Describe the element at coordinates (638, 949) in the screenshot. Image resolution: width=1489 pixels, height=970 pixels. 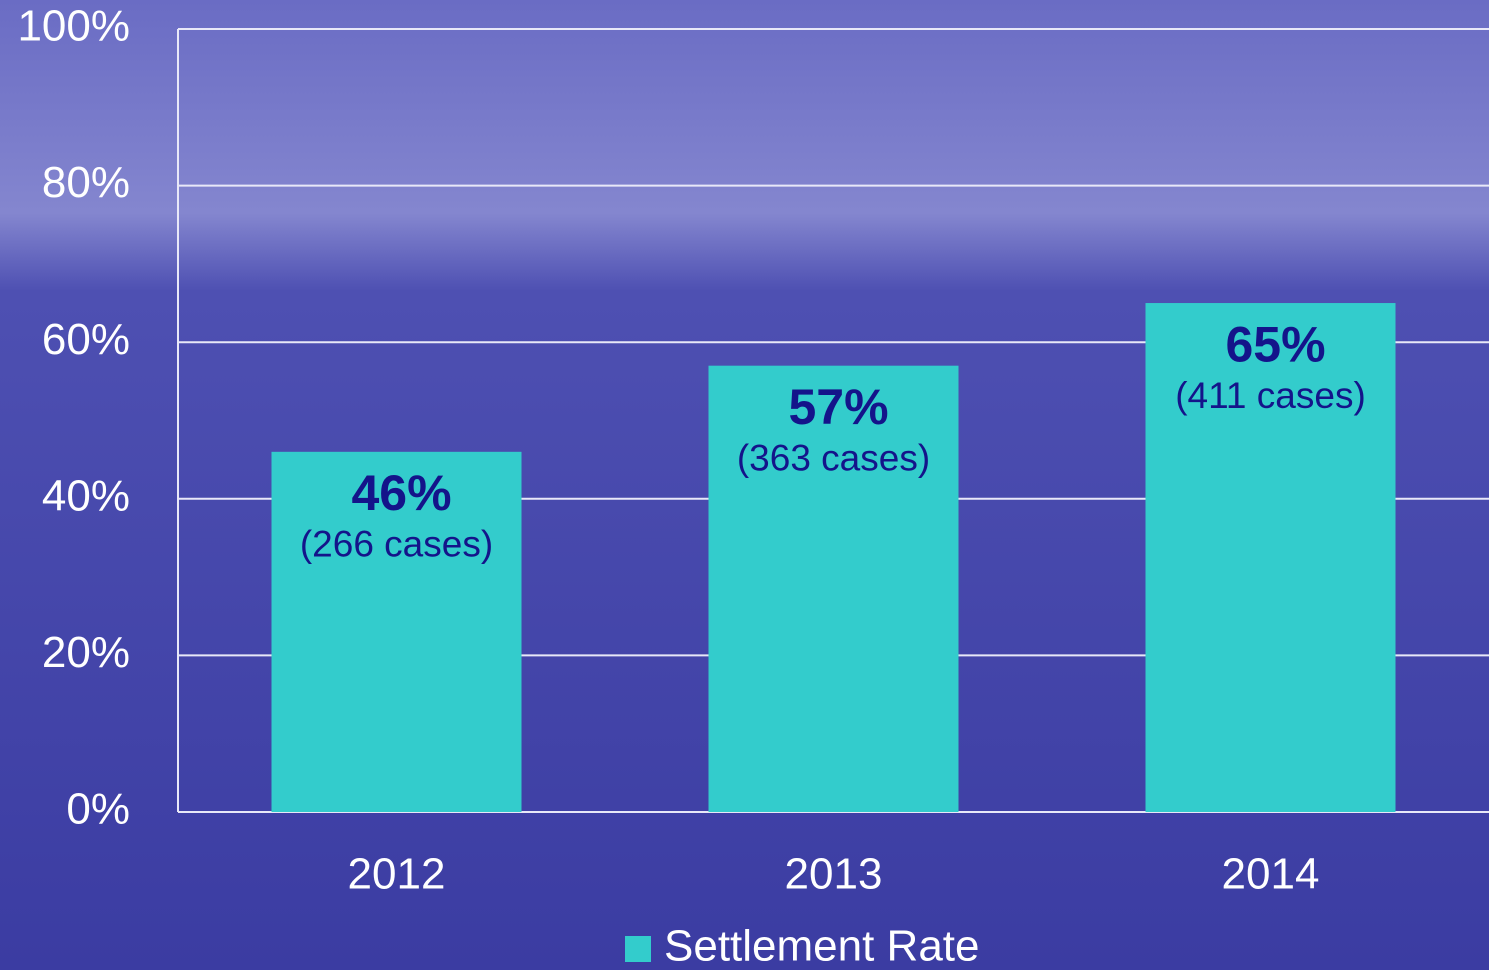
I see `legend-swatch` at that location.